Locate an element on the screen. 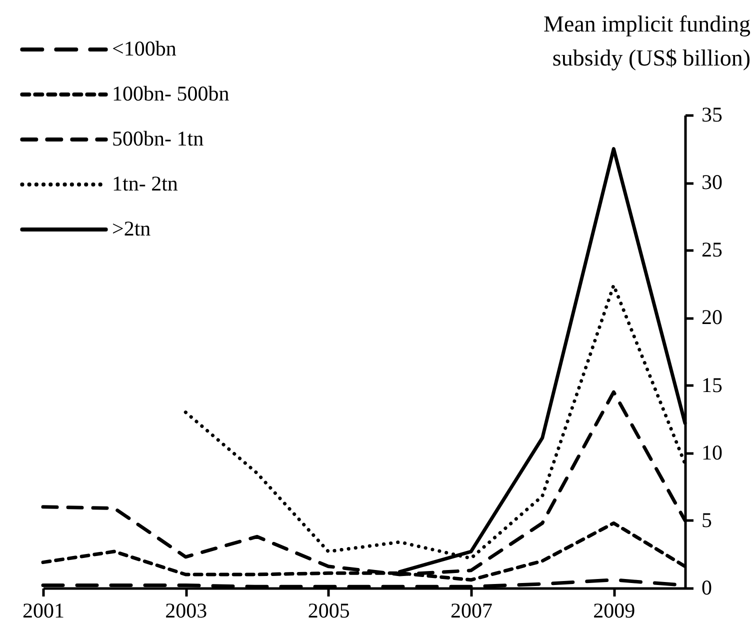  legend-label: <100bn is located at coordinates (144, 48).